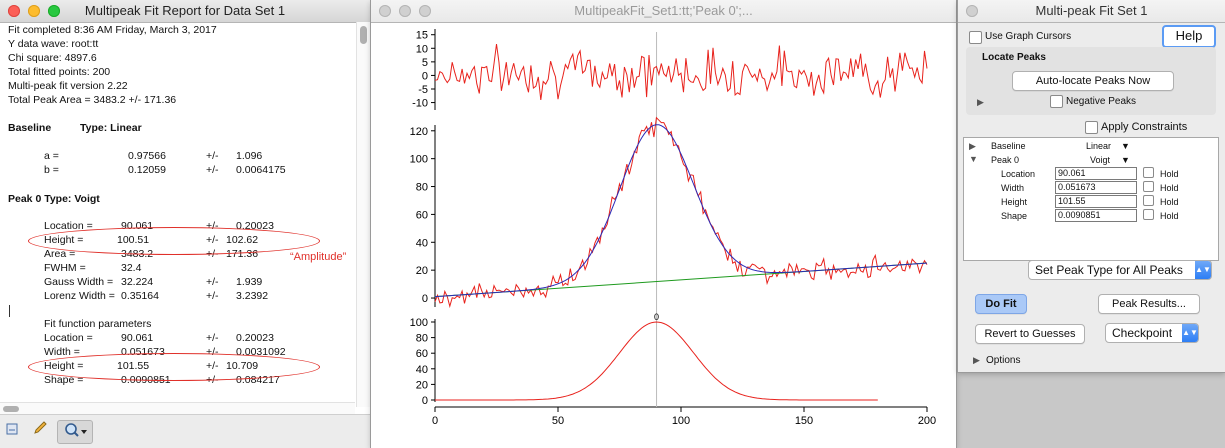  Describe the element at coordinates (92, 100) in the screenshot. I see `report-line: Total Peak Area = 3483.2 +/- 171.36` at that location.